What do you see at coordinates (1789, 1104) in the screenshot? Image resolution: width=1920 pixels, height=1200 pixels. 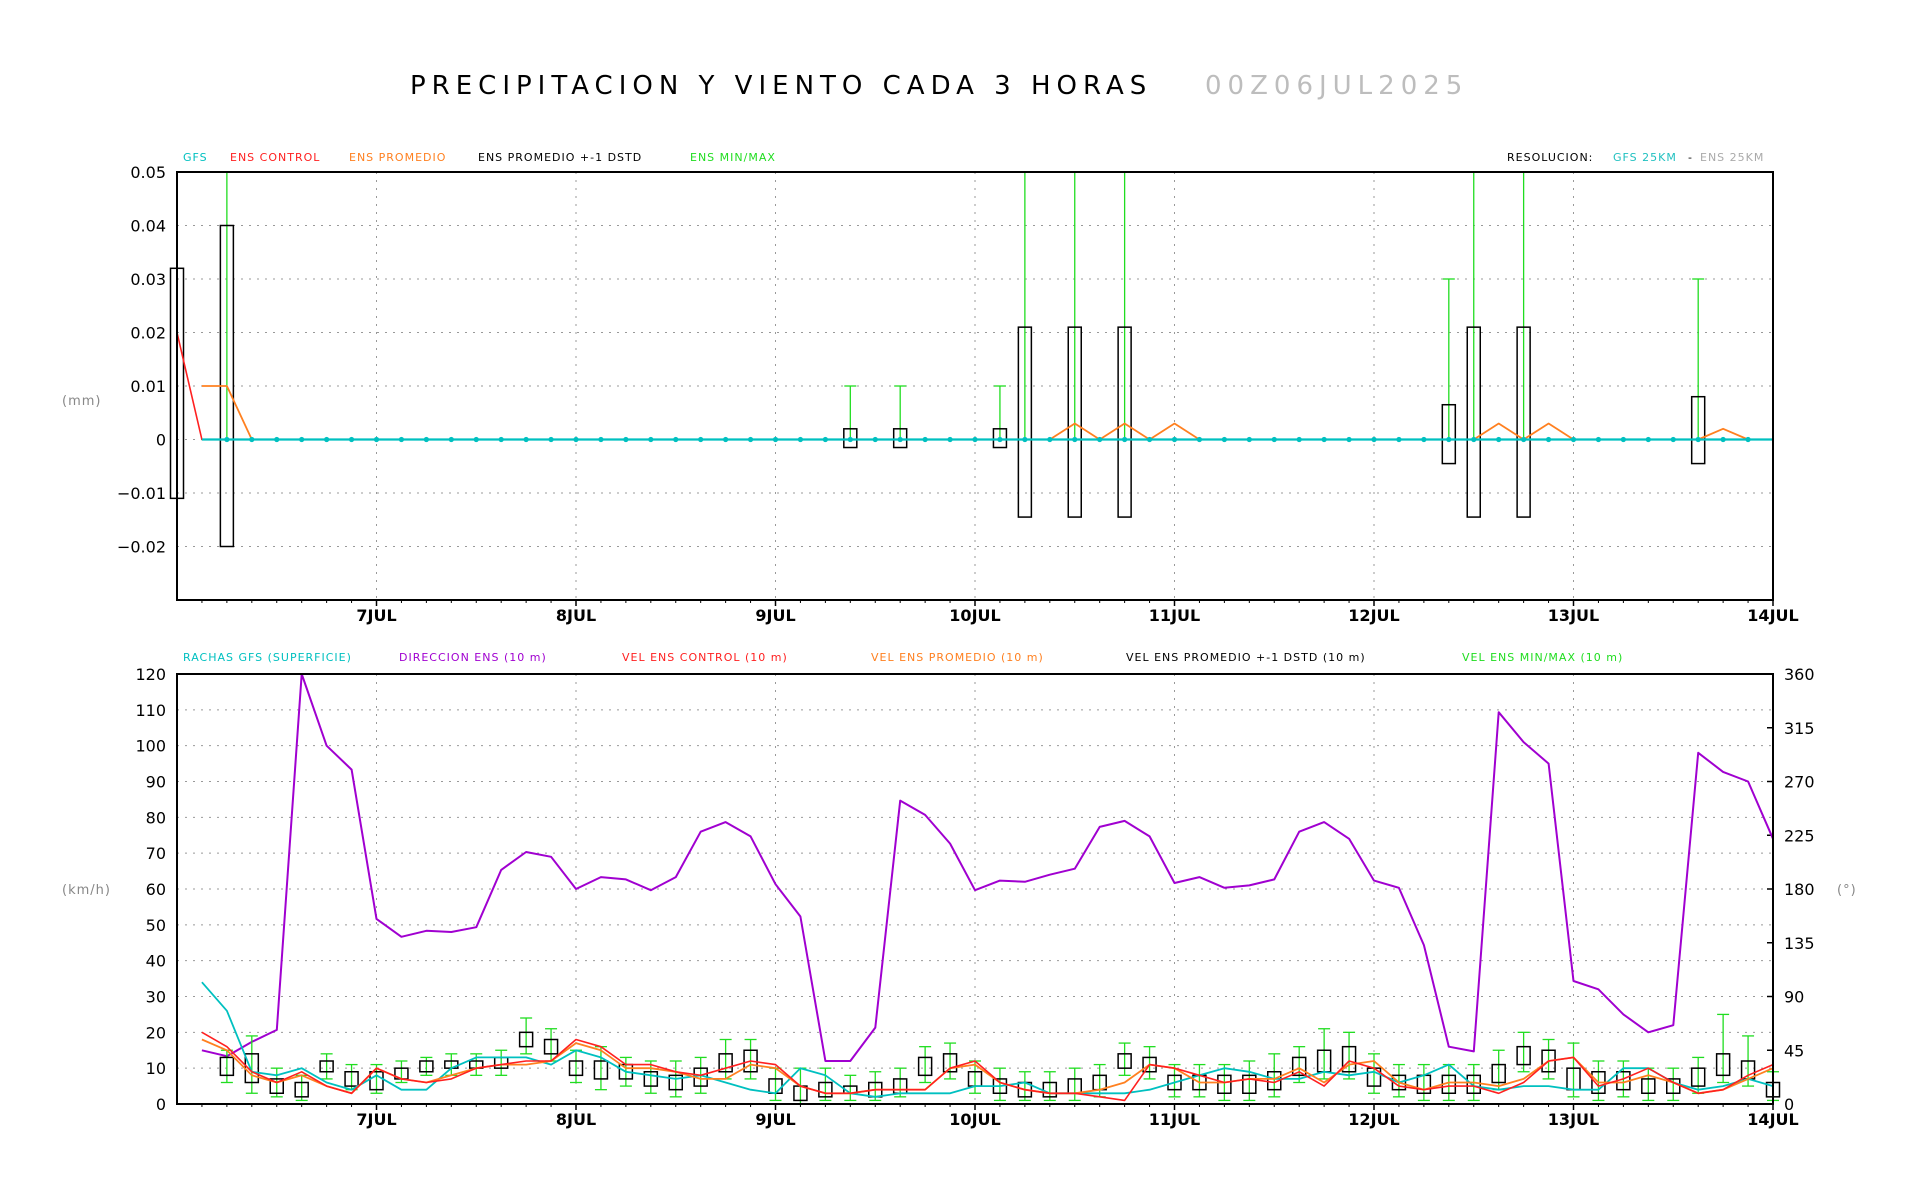 I see `wind-y-right-tick: 0` at bounding box center [1789, 1104].